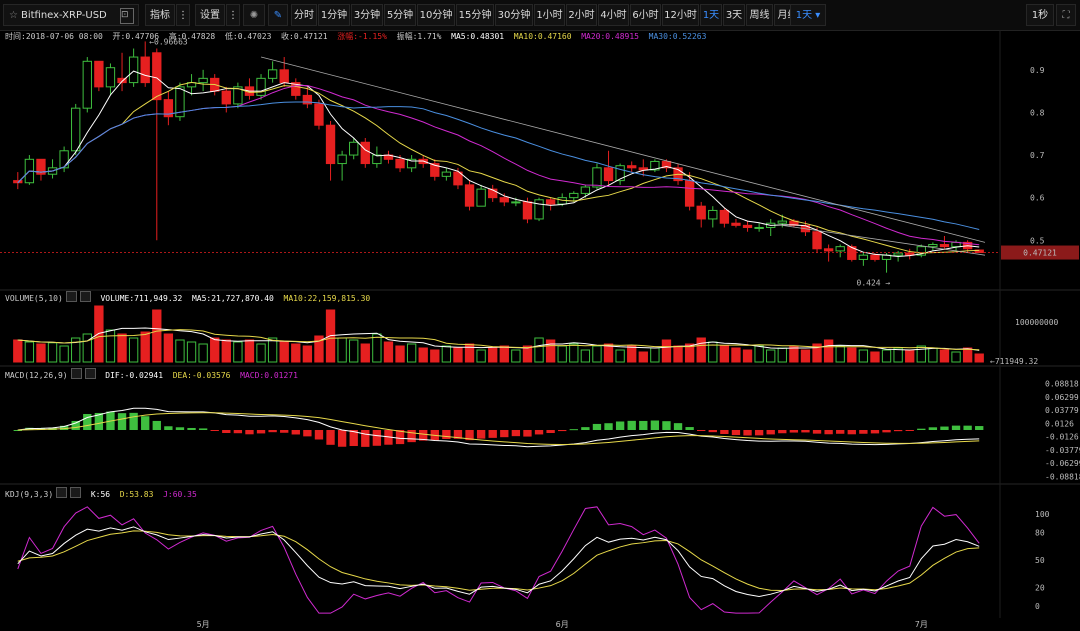 The width and height of the screenshot is (1080, 631). I want to click on low-price-label: 0.424 →, so click(874, 283).